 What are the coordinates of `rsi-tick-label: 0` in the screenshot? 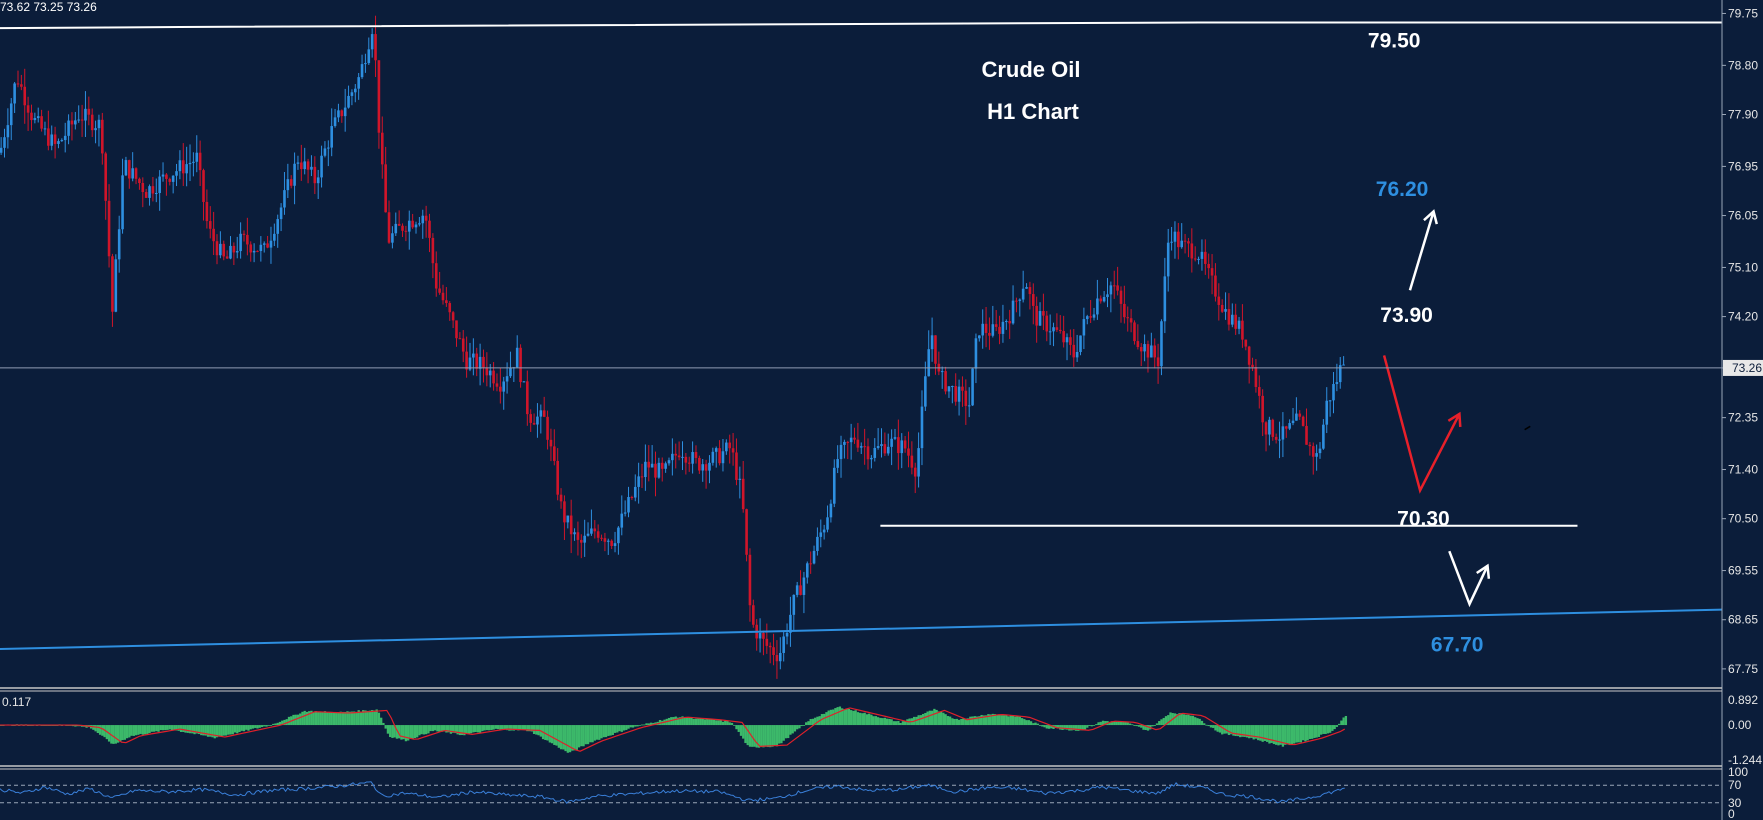 It's located at (1731, 813).